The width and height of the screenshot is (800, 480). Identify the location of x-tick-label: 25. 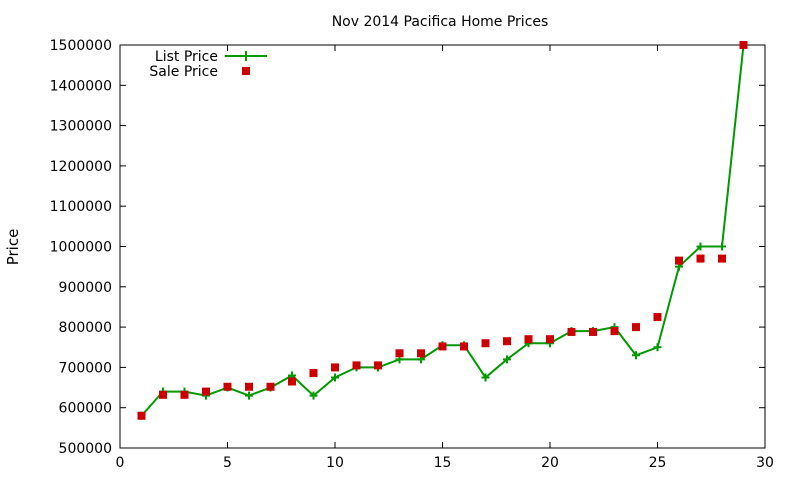
(658, 463).